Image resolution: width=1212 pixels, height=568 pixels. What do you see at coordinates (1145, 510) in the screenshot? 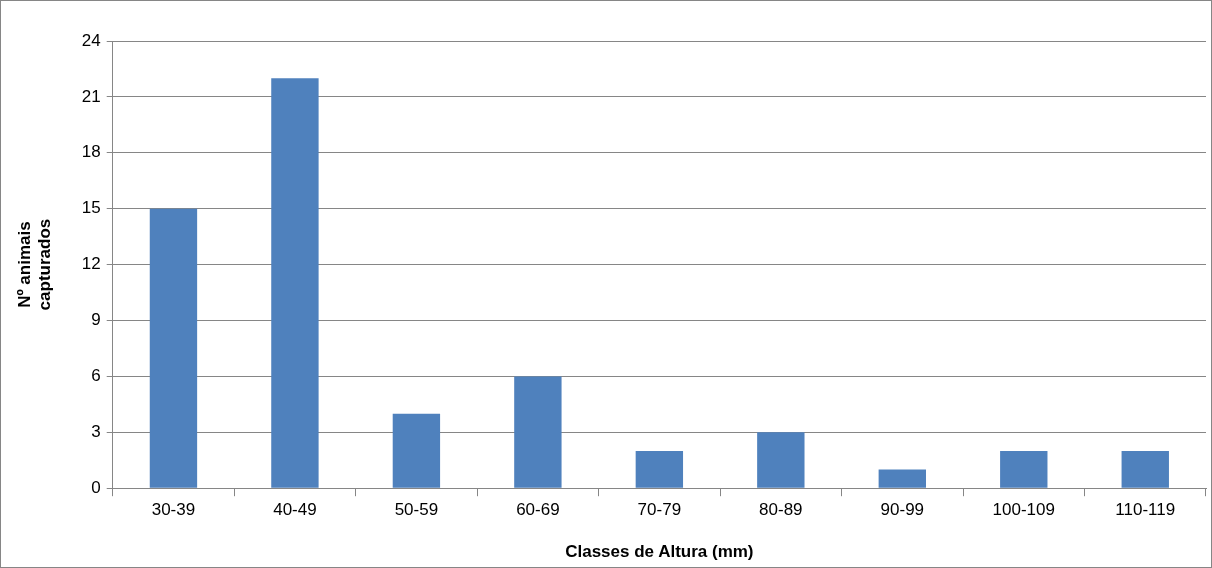
I see `x-tick-label: 110-119` at bounding box center [1145, 510].